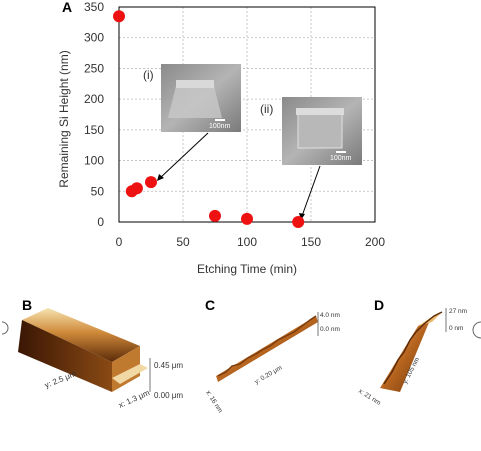 The height and width of the screenshot is (451, 481). I want to click on afm-floor-b, so click(130, 374).